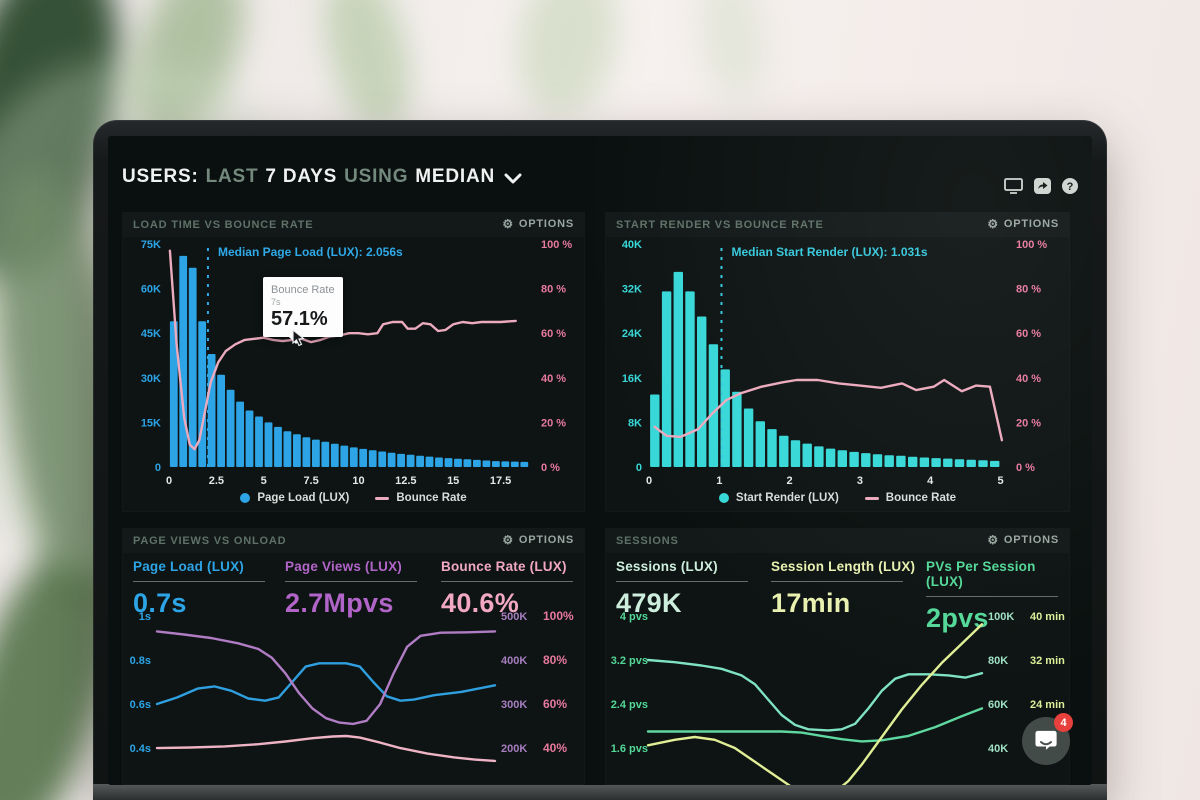 Image resolution: width=1200 pixels, height=800 pixels. Describe the element at coordinates (634, 617) in the screenshot. I see `y-axis-tick: 4 pvs` at that location.